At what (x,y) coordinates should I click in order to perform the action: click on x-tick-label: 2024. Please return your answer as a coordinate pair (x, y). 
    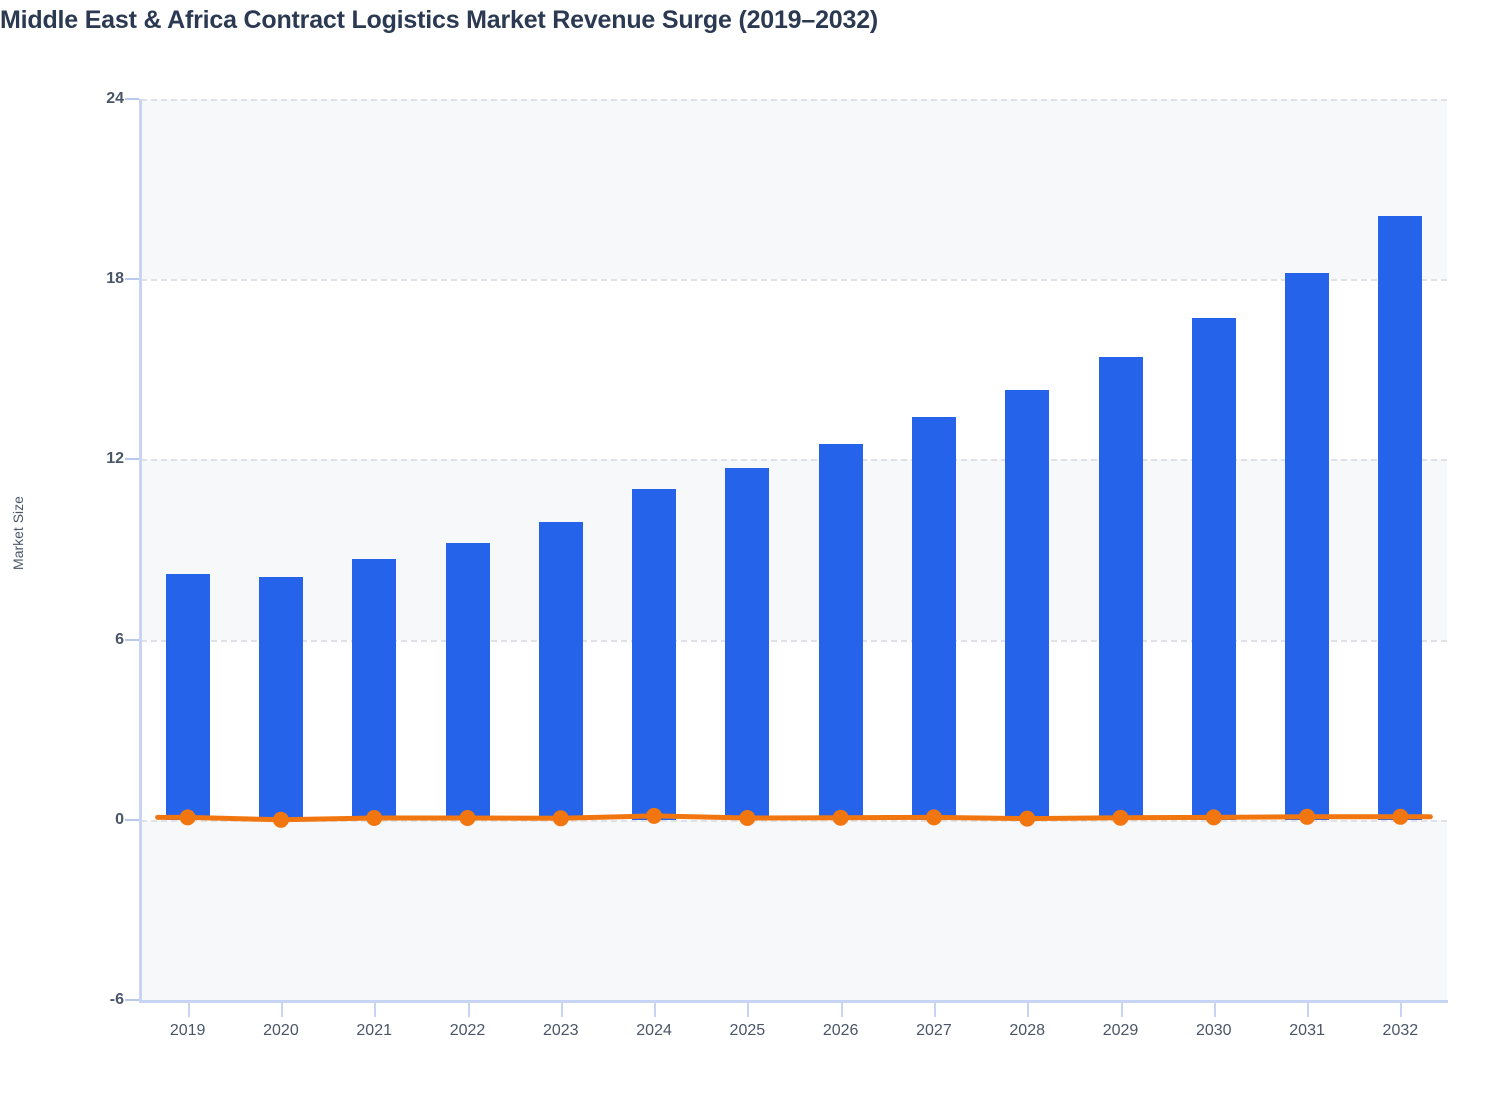
    Looking at the image, I should click on (654, 1030).